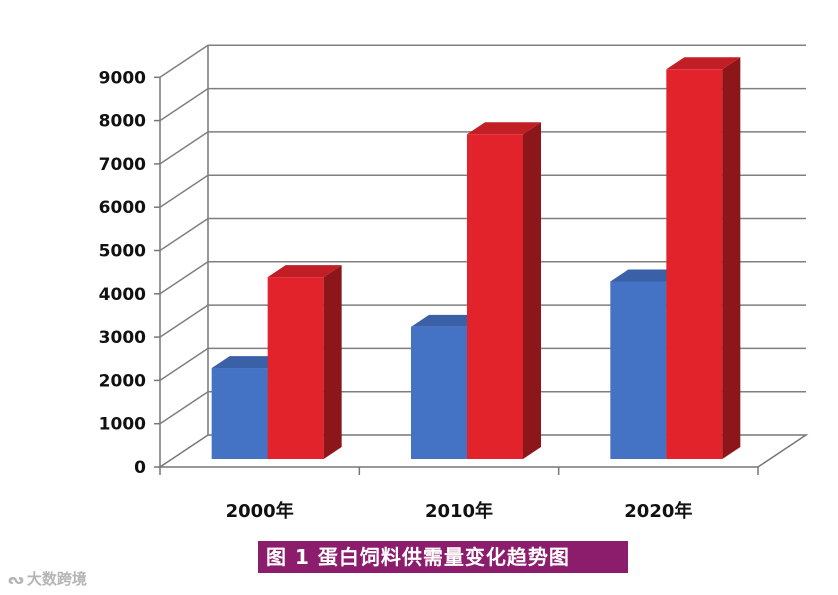 The width and height of the screenshot is (838, 595). I want to click on bar-2010年-s2, so click(504, 290).